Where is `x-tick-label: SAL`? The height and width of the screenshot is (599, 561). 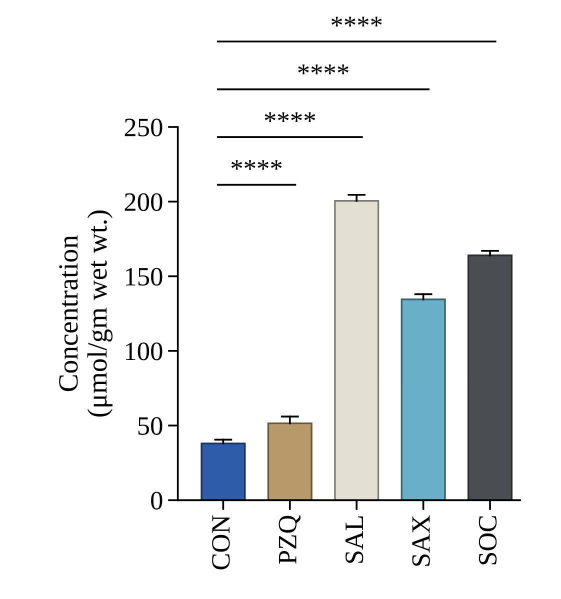
x-tick-label: SAL is located at coordinates (354, 539).